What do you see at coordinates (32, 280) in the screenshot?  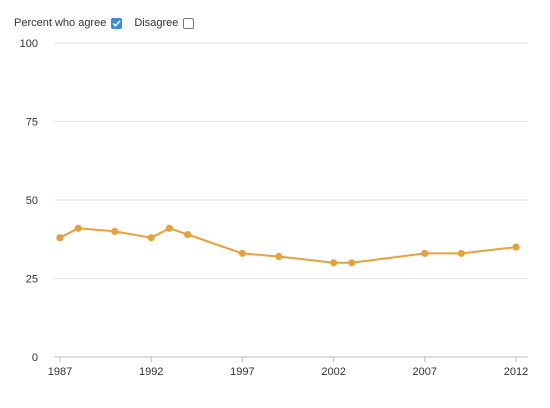 I see `y-tick-label: 25` at bounding box center [32, 280].